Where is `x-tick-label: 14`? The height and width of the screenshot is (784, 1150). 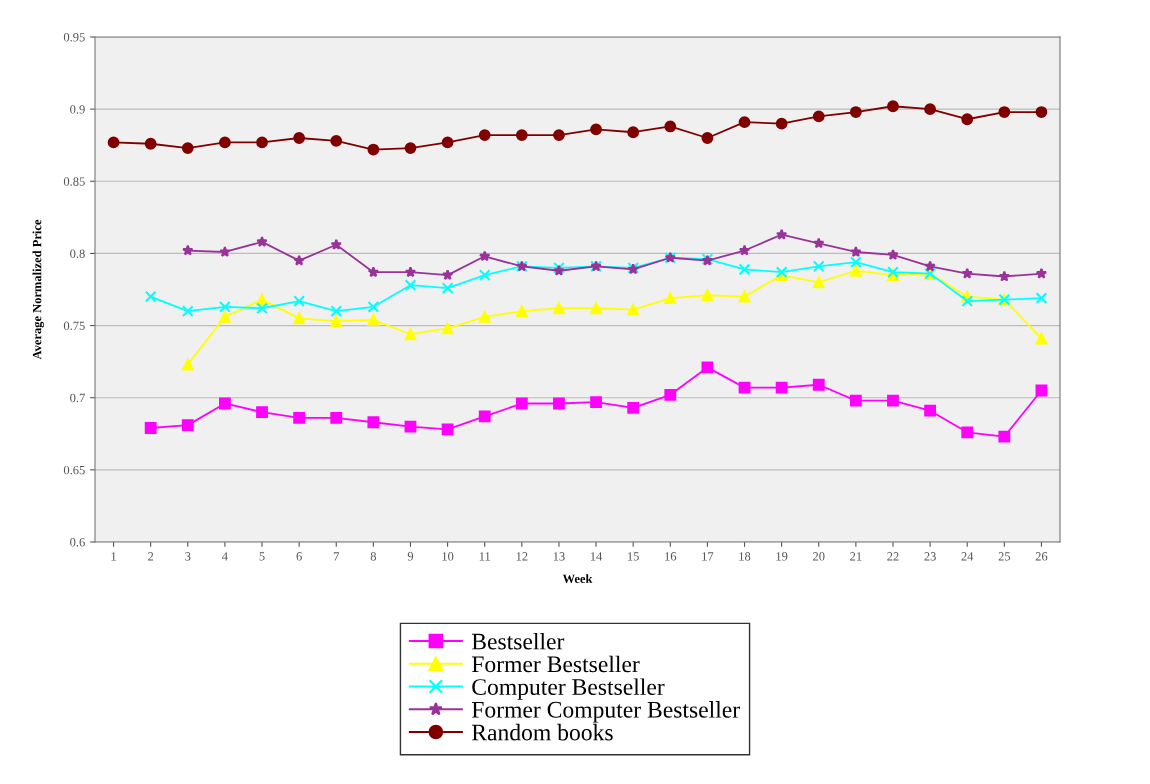
x-tick-label: 14 is located at coordinates (596, 556).